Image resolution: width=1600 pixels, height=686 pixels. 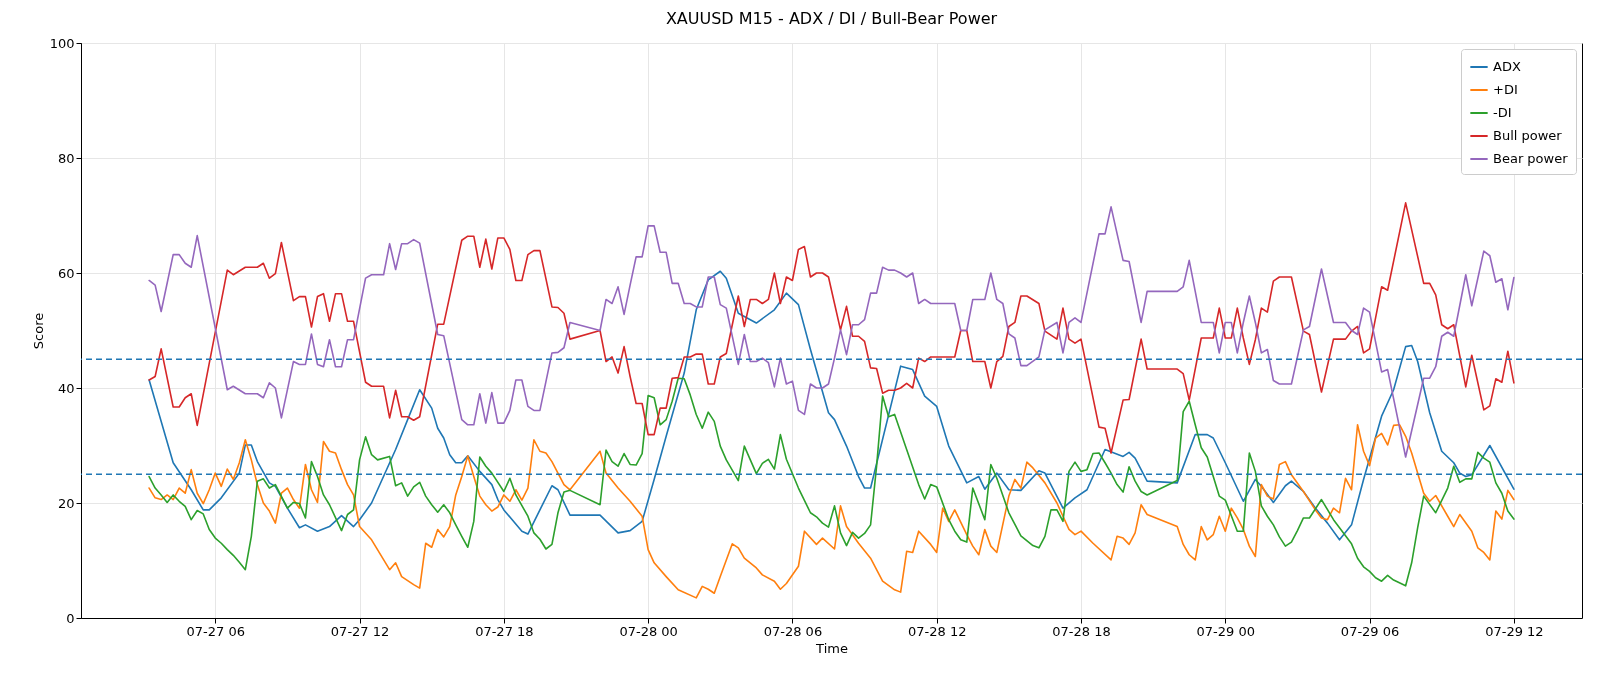 I want to click on x-tick-label: 07-27 06, so click(x=215, y=631).